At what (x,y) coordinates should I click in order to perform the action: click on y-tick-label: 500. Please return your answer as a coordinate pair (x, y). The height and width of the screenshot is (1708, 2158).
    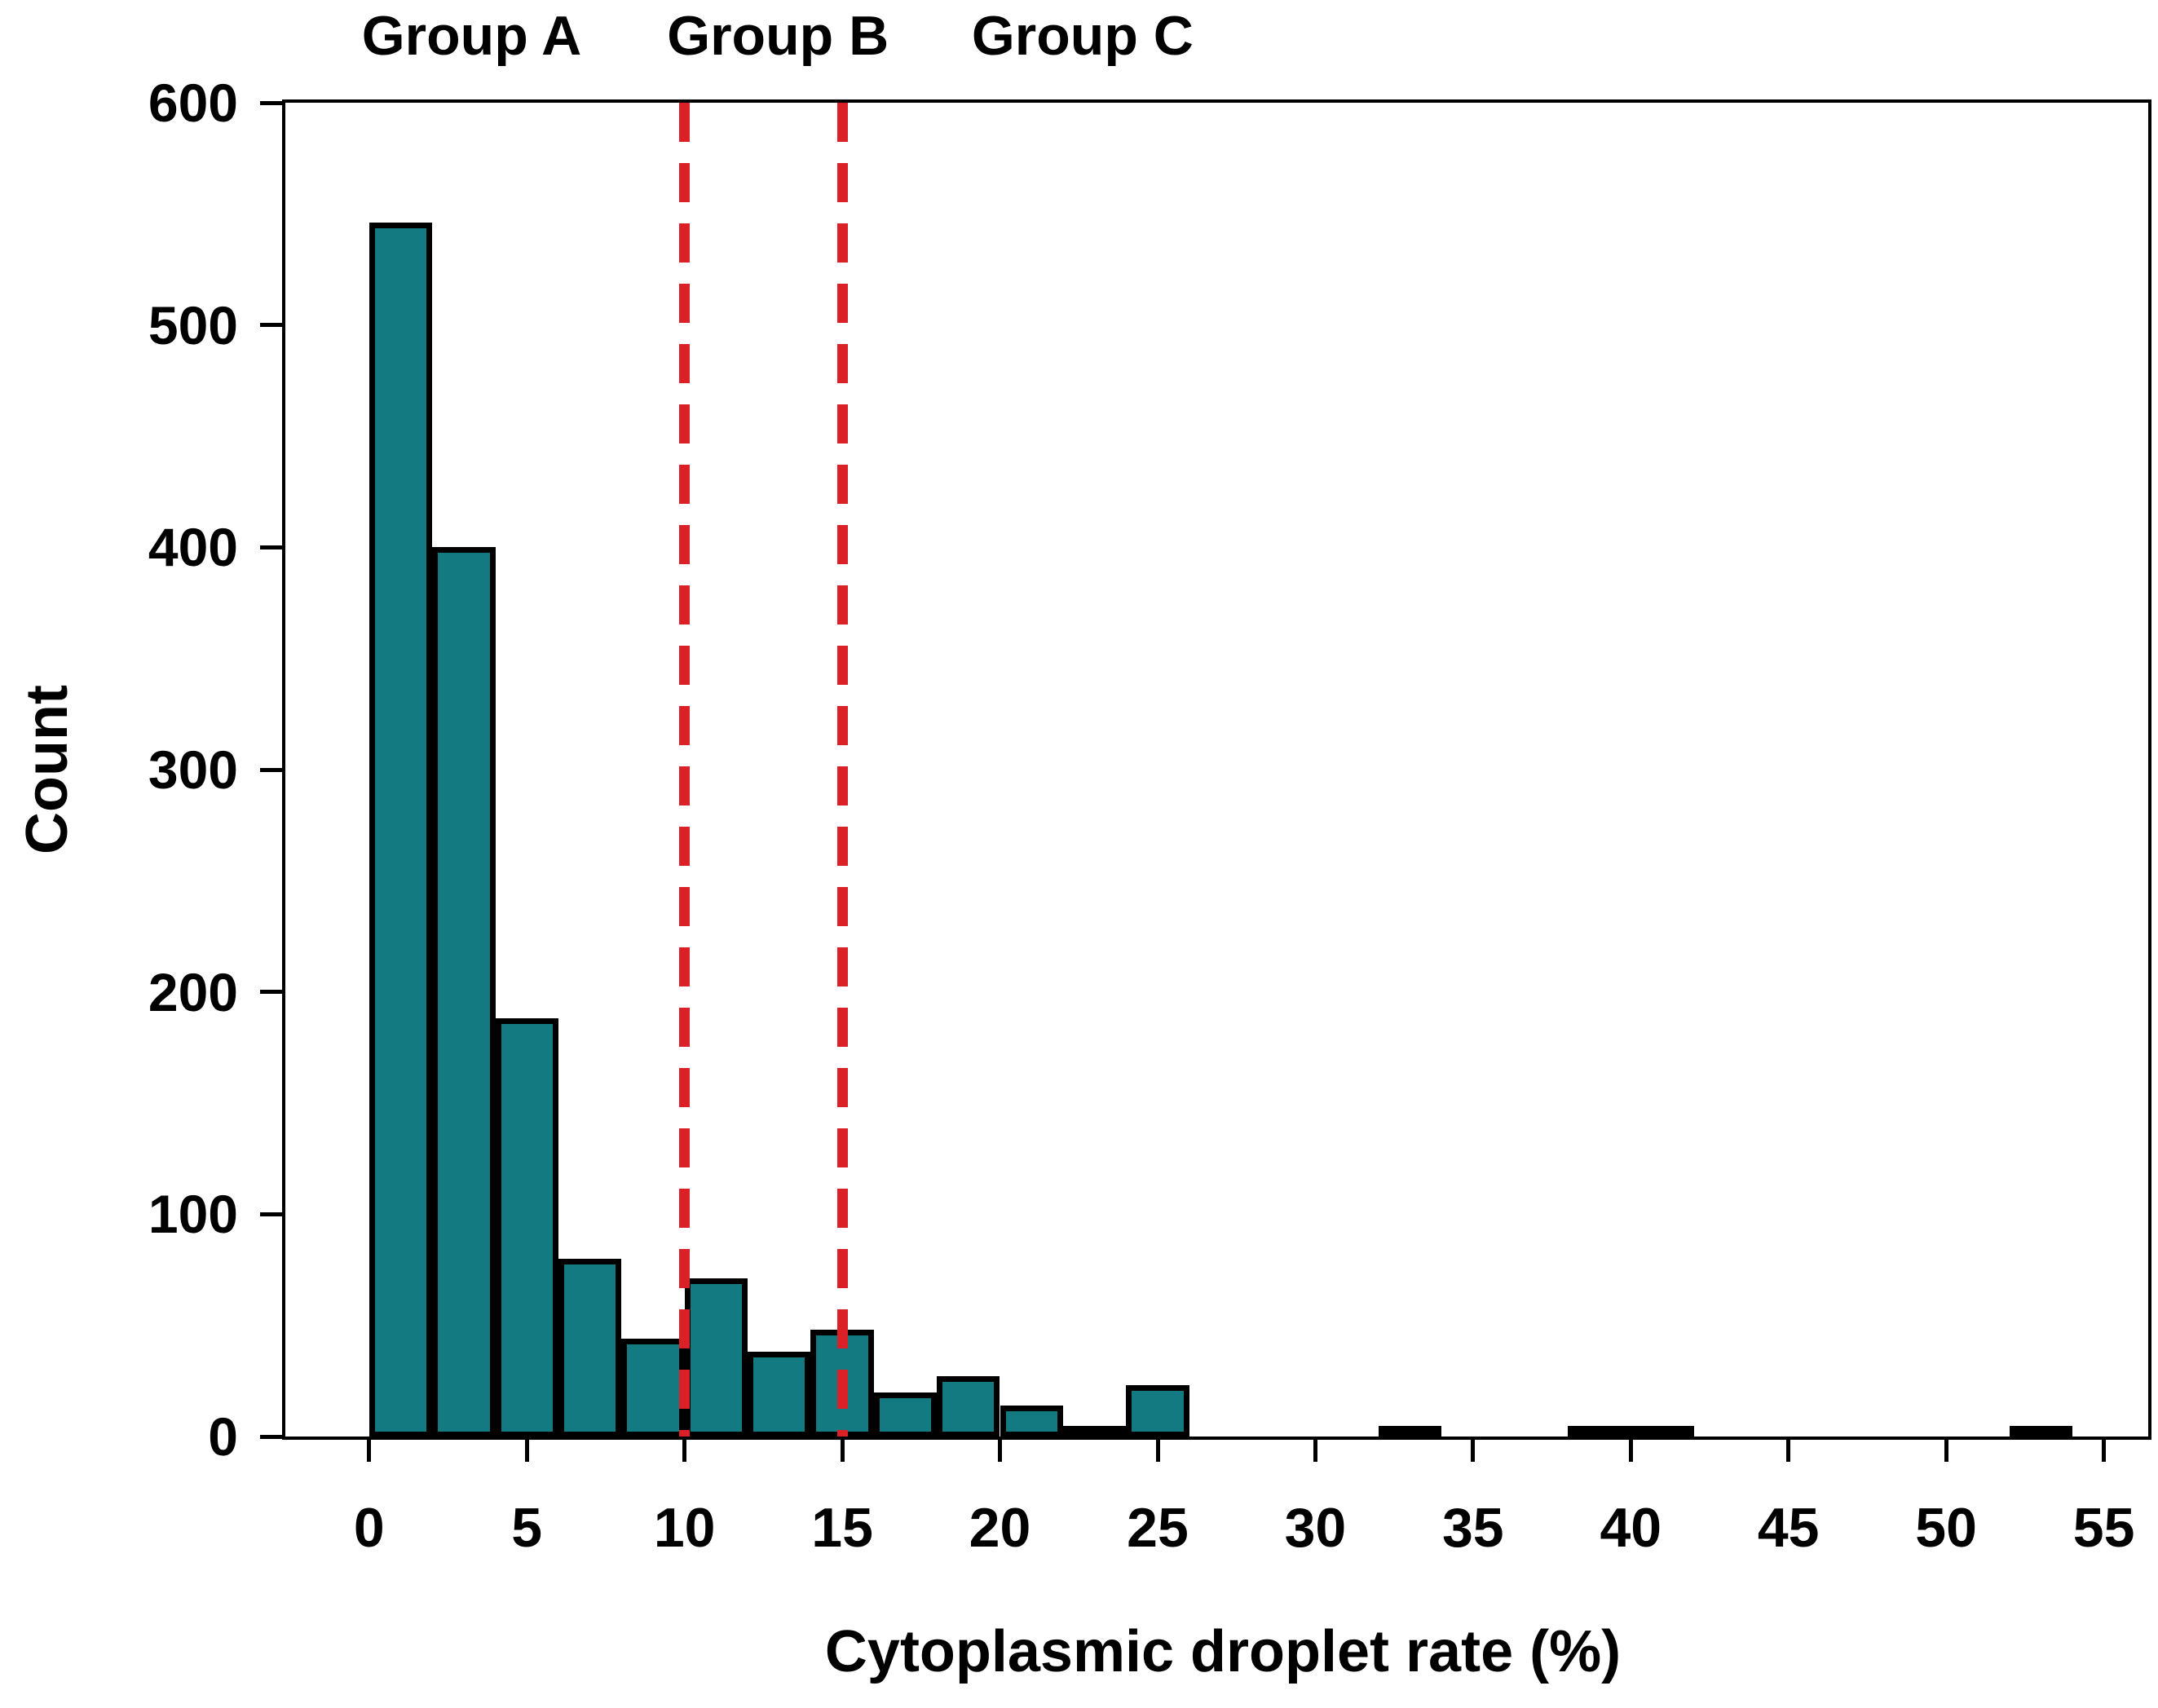
    Looking at the image, I should click on (193, 324).